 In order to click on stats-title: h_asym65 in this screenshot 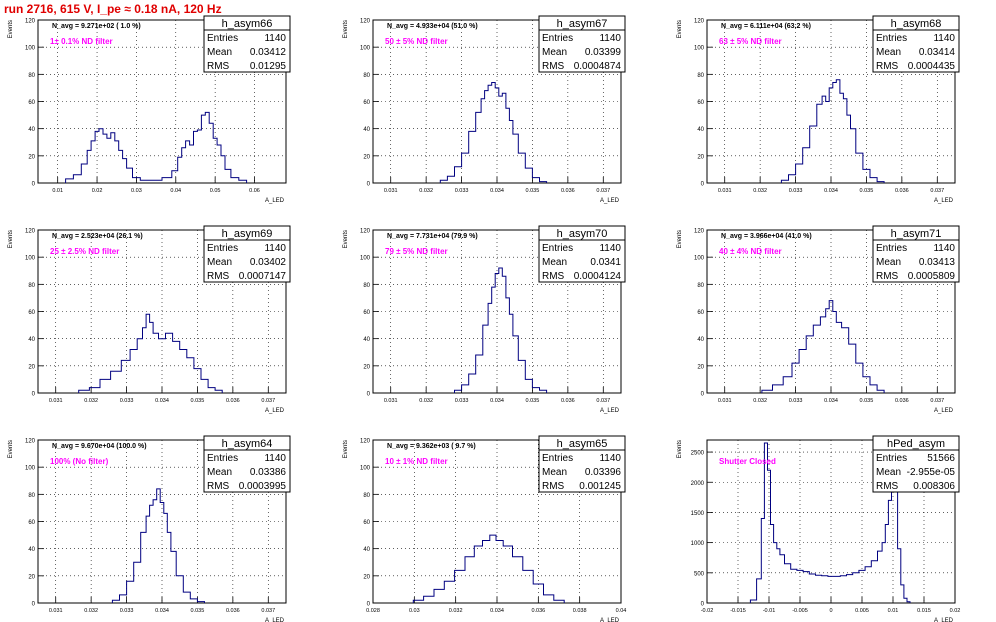, I will do `click(582, 444)`.